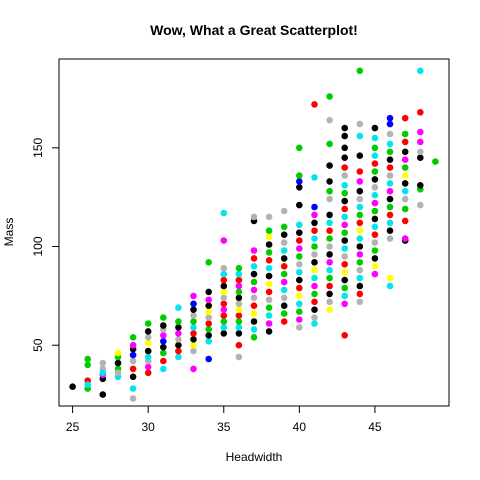 The width and height of the screenshot is (480, 480). What do you see at coordinates (224, 427) in the screenshot?
I see `x-tick-label: 35` at bounding box center [224, 427].